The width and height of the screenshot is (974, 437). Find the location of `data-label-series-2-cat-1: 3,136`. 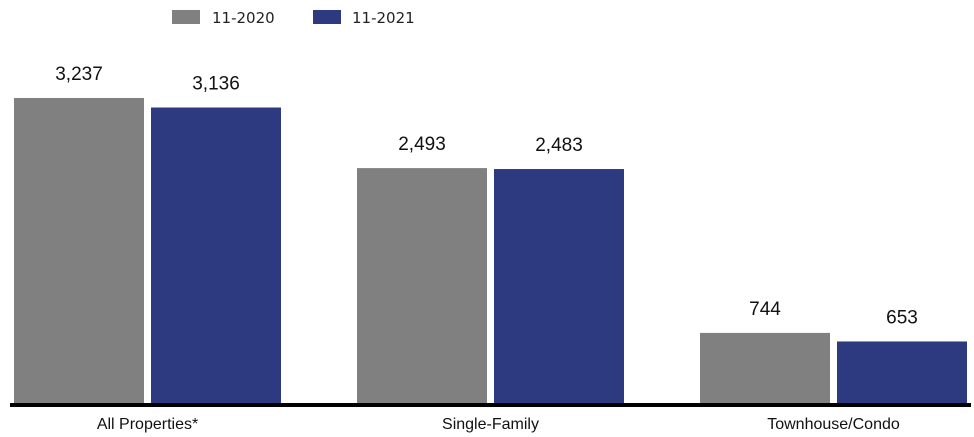

data-label-series-2-cat-1: 3,136 is located at coordinates (216, 84).